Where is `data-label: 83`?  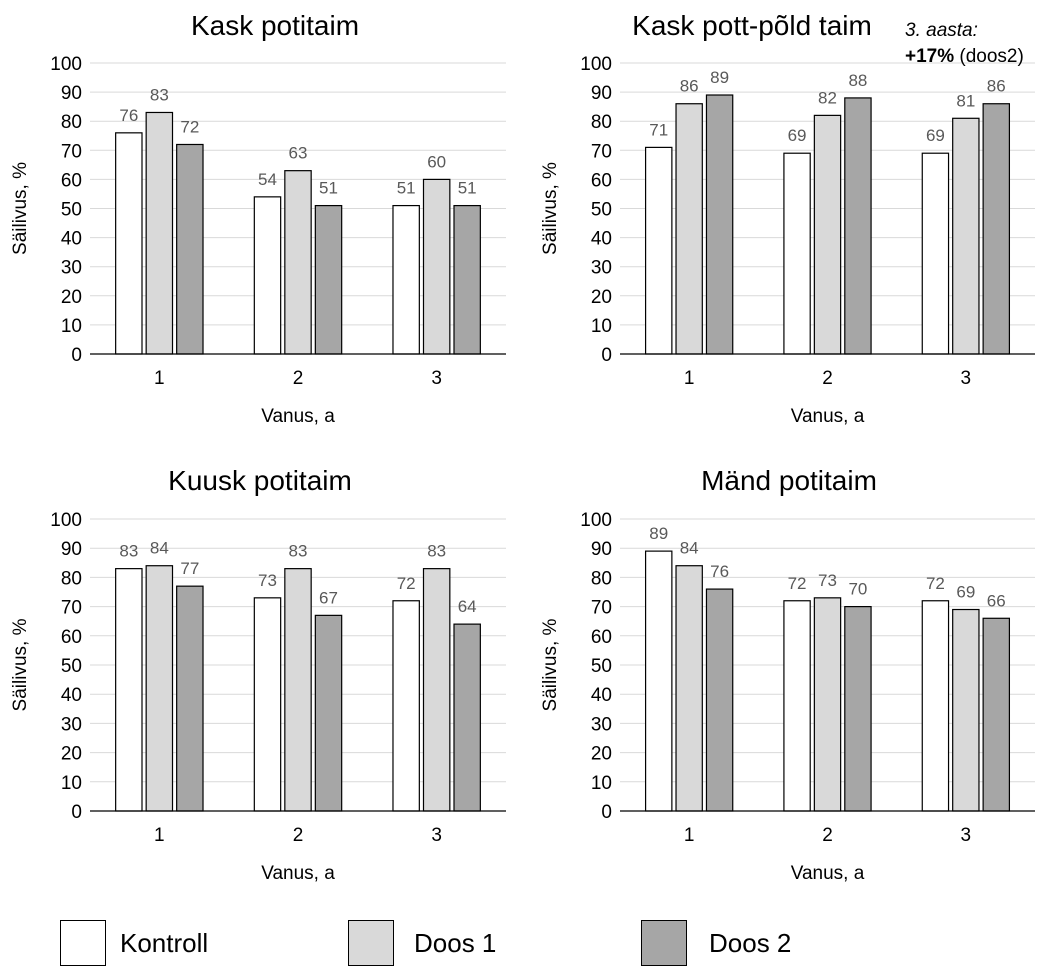
data-label: 83 is located at coordinates (298, 551).